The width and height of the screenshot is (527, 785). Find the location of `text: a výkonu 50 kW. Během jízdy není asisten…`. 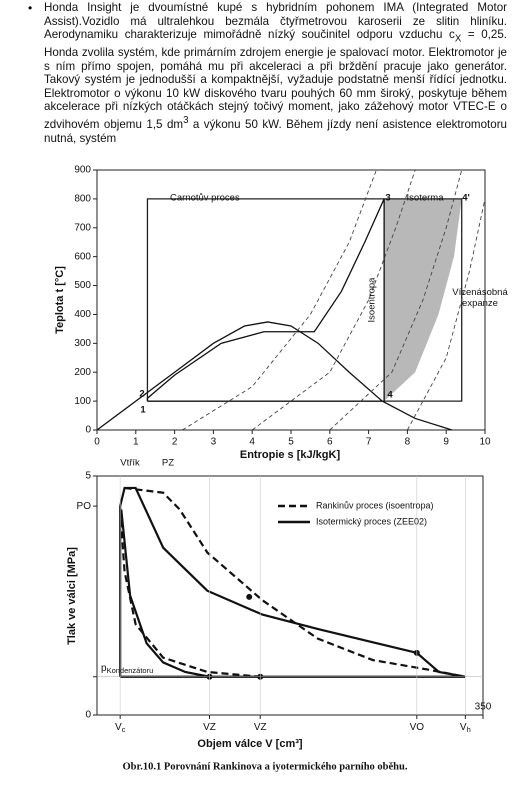

text: a výkonu 50 kW. Během jízdy není asisten… is located at coordinates (276, 131).